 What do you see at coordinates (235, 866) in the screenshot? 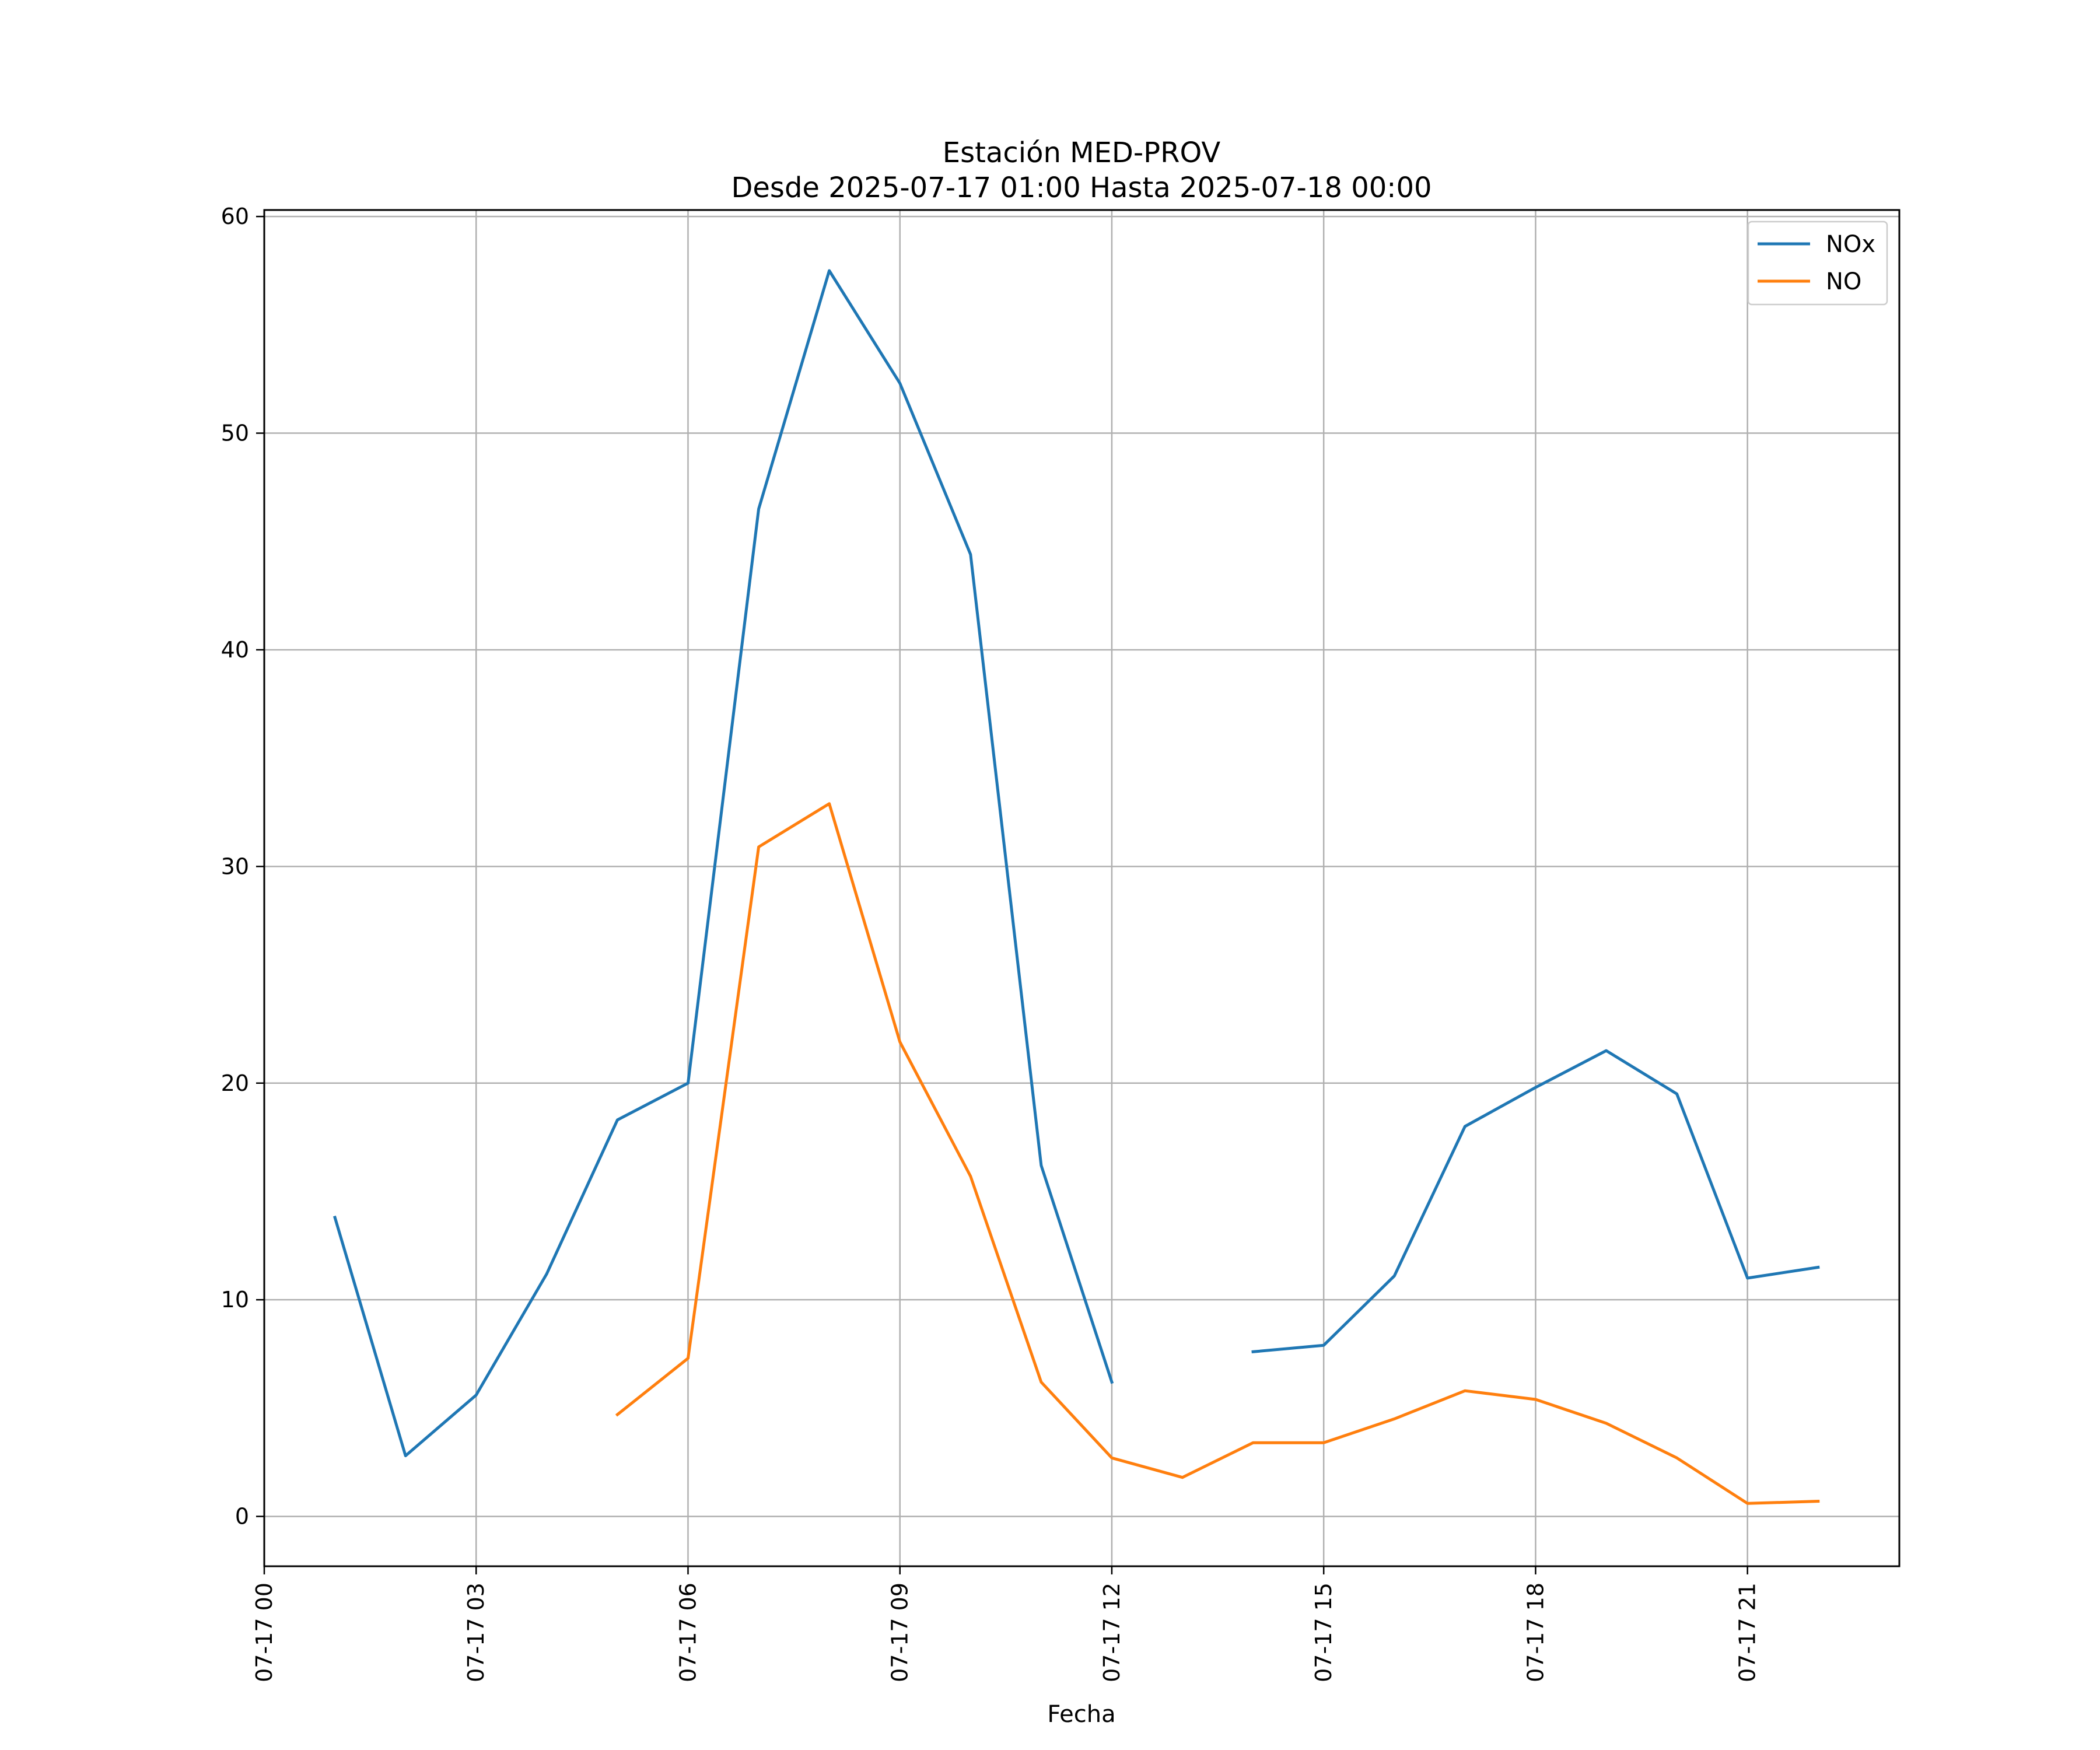
I see `y-tick-label: 30` at bounding box center [235, 866].